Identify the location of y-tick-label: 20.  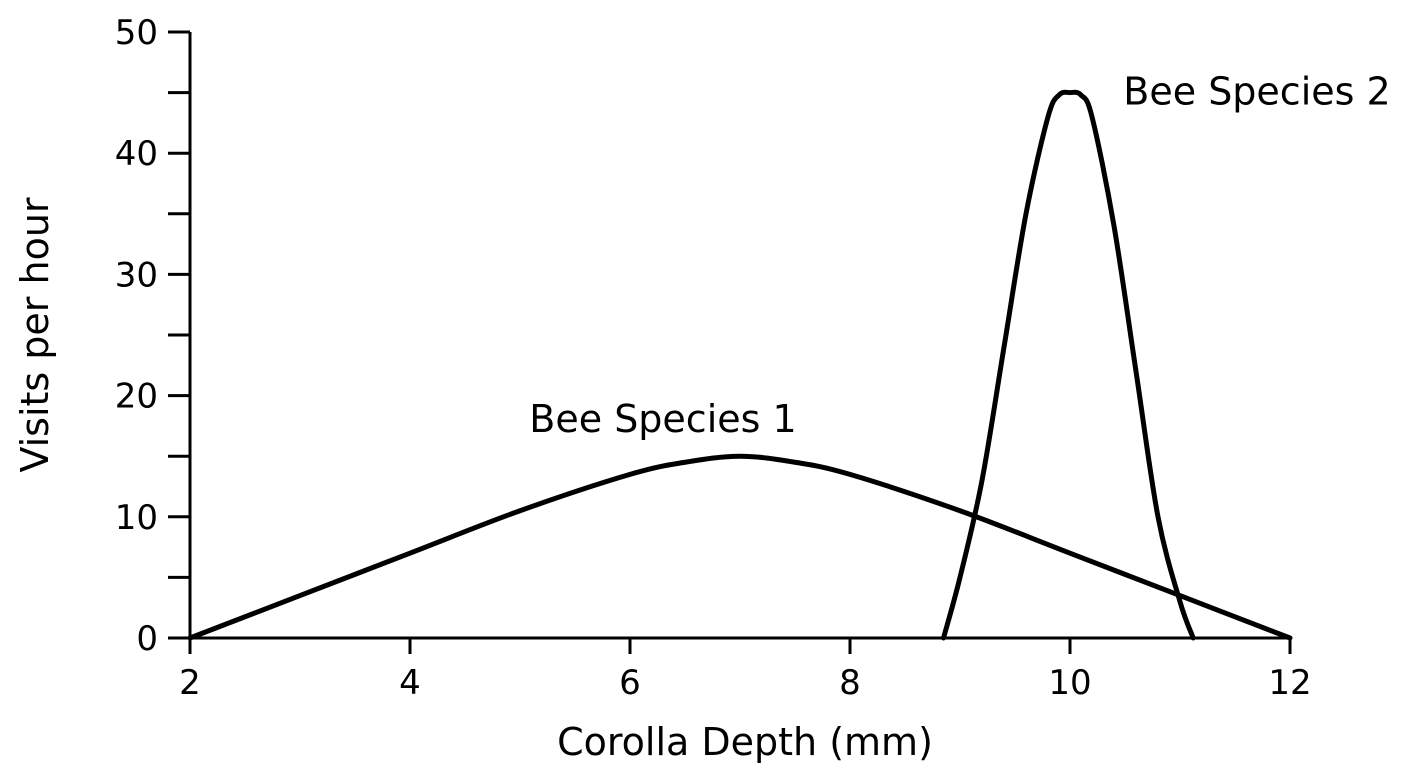
(136, 397).